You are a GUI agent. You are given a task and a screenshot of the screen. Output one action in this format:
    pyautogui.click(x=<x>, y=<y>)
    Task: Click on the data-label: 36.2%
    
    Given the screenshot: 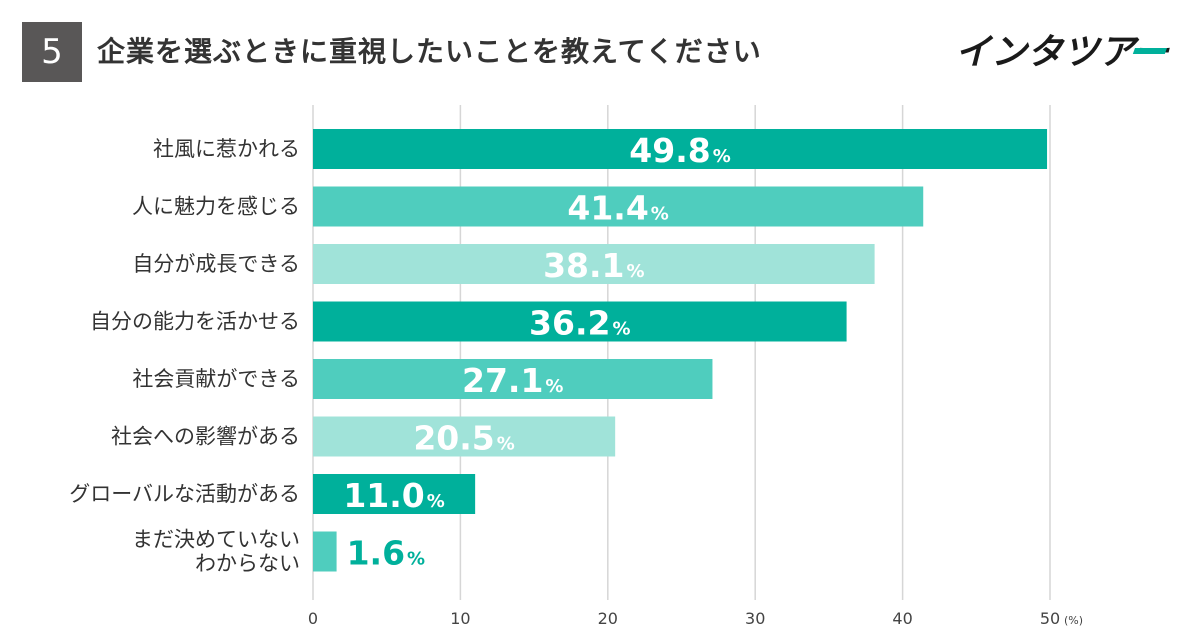 What is the action you would take?
    pyautogui.click(x=579, y=323)
    